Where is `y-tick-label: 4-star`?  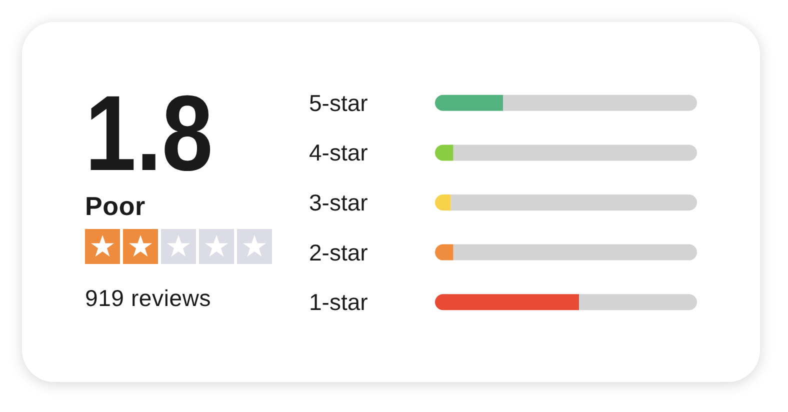 y-tick-label: 4-star is located at coordinates (338, 153).